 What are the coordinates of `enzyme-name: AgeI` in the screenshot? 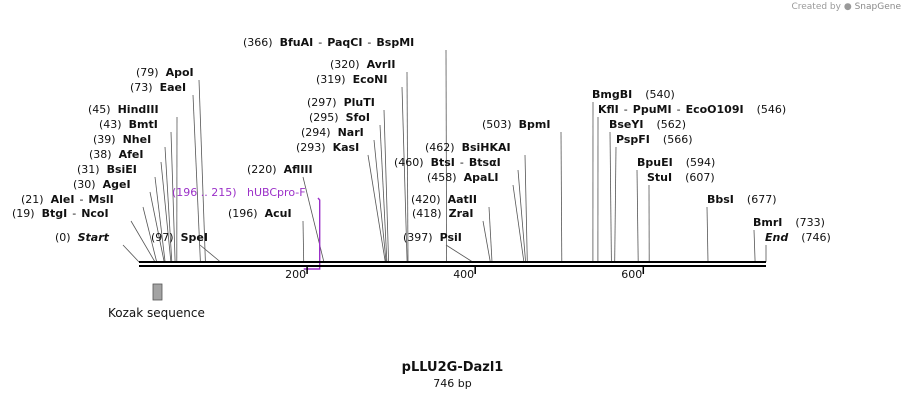 It's located at (117, 184).